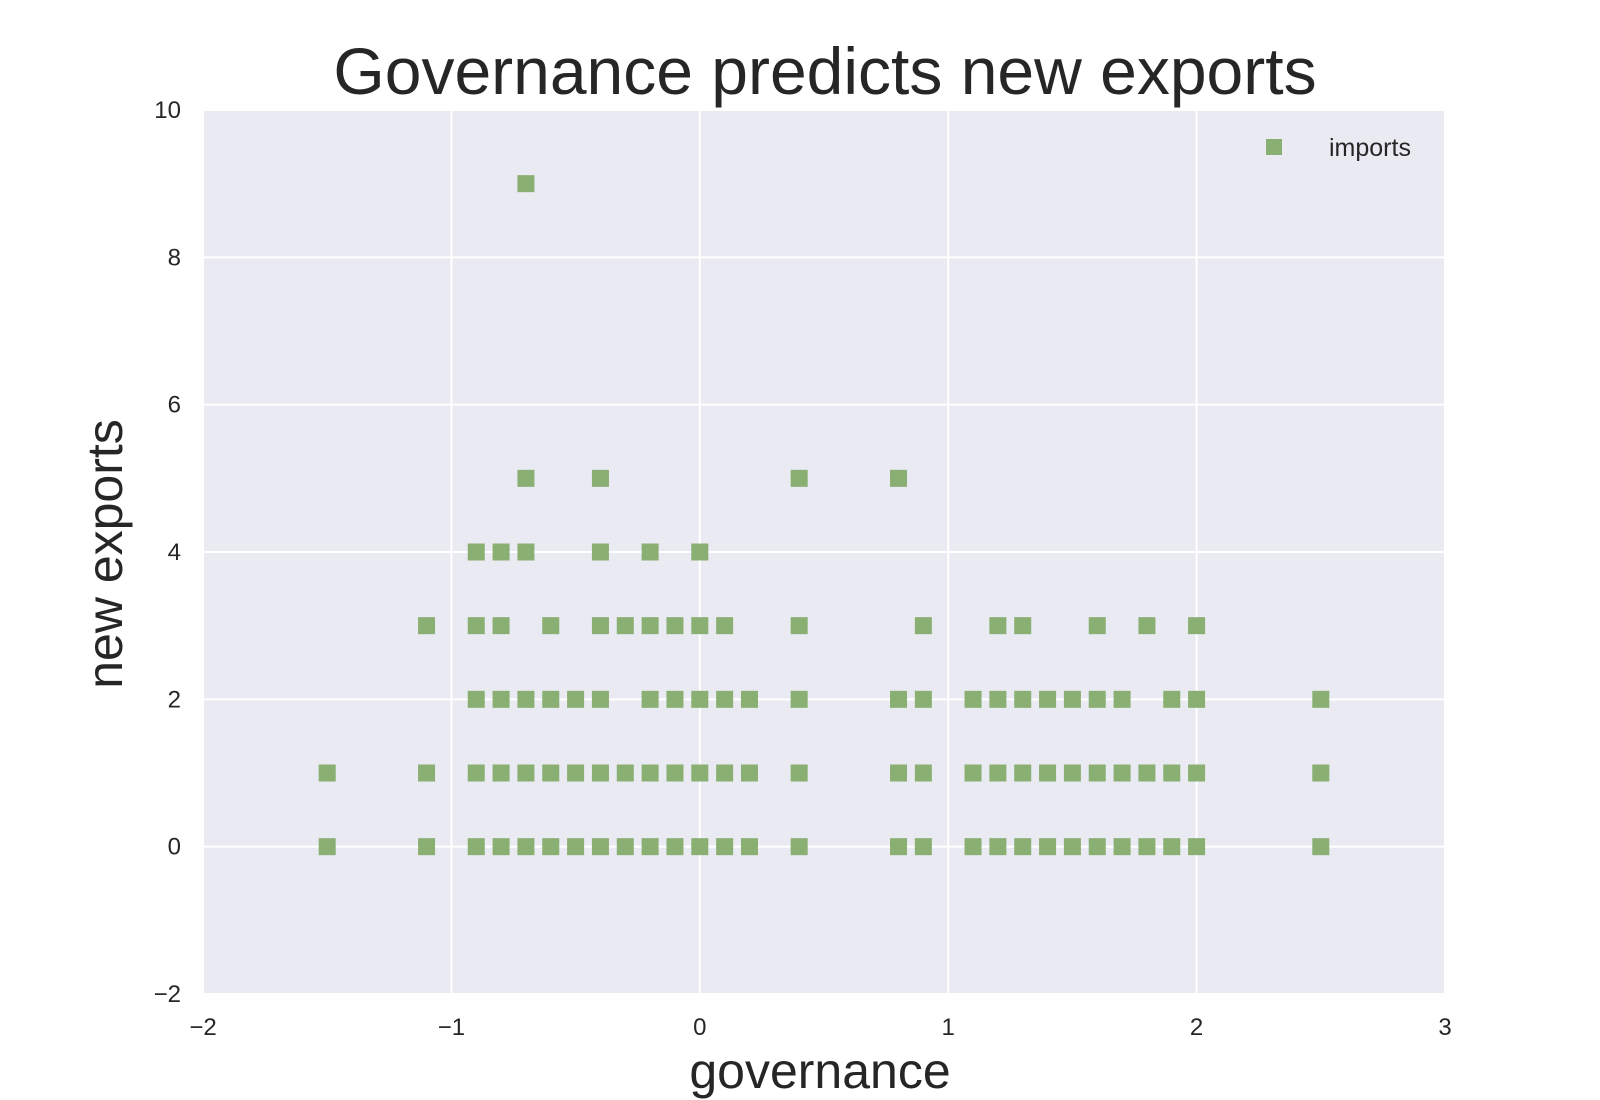 This screenshot has height=1100, width=1600. What do you see at coordinates (174, 699) in the screenshot?
I see `y-tick-label: 2` at bounding box center [174, 699].